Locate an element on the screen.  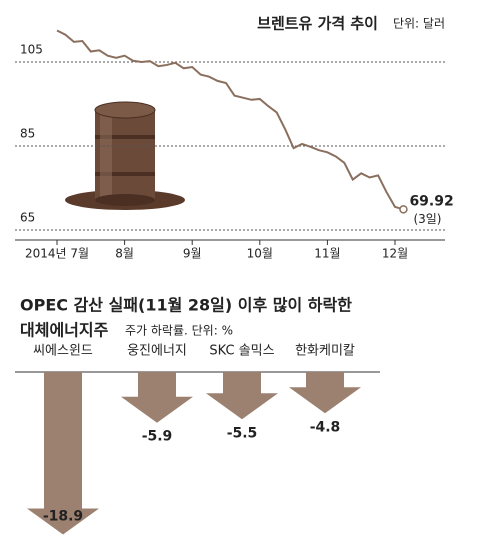
value-label: 69.92 is located at coordinates (431, 201).